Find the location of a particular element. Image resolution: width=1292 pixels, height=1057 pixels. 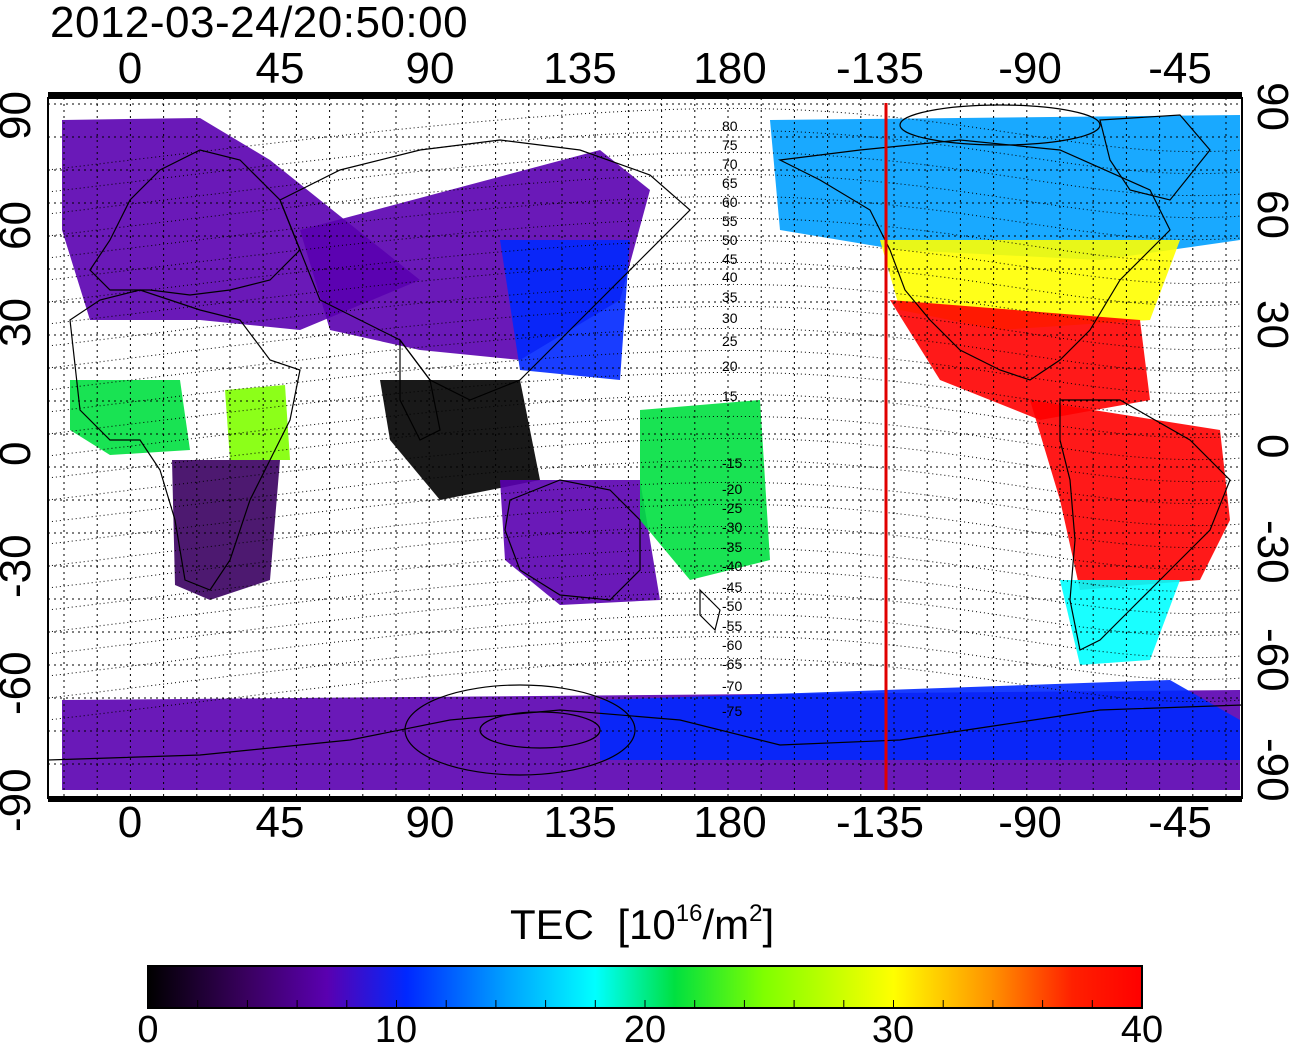

magnetic-latitude-label: 35 is located at coordinates (730, 297).